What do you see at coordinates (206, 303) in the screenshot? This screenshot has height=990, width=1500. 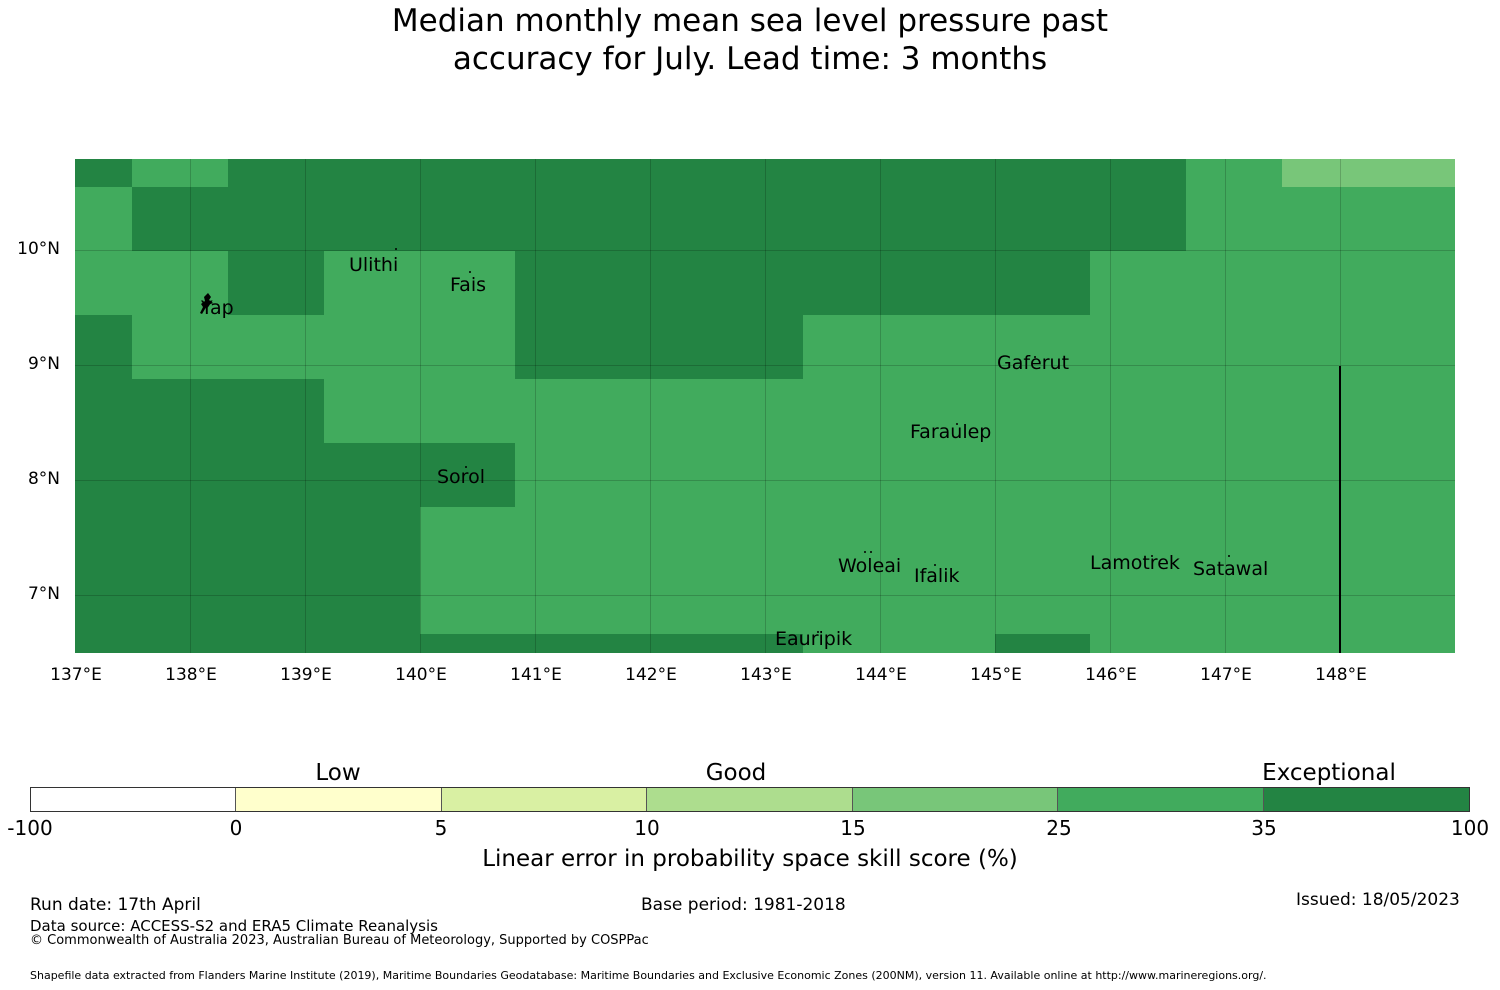 I see `yap-island-icon` at bounding box center [206, 303].